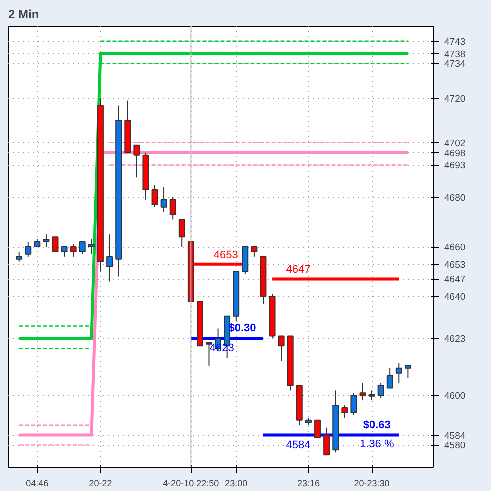 The image size is (491, 491). I want to click on chart-title: 2 Min, so click(24, 15).